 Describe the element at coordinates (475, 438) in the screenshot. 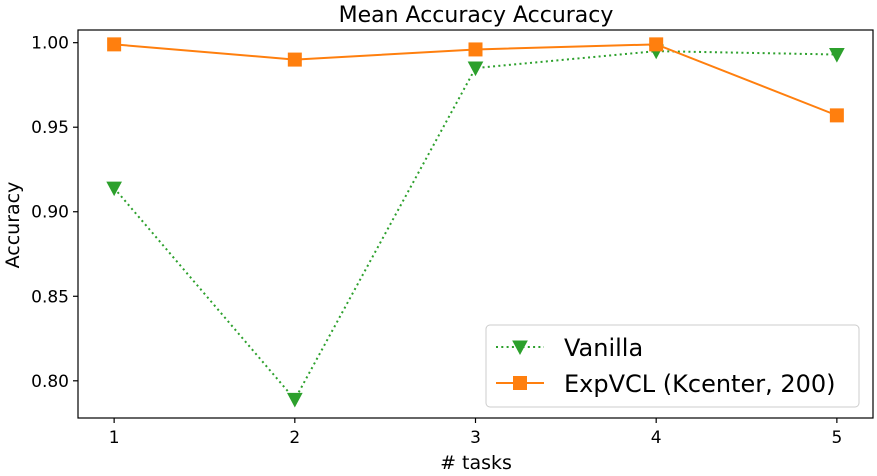

I see `x-tick-label-2: 3` at that location.